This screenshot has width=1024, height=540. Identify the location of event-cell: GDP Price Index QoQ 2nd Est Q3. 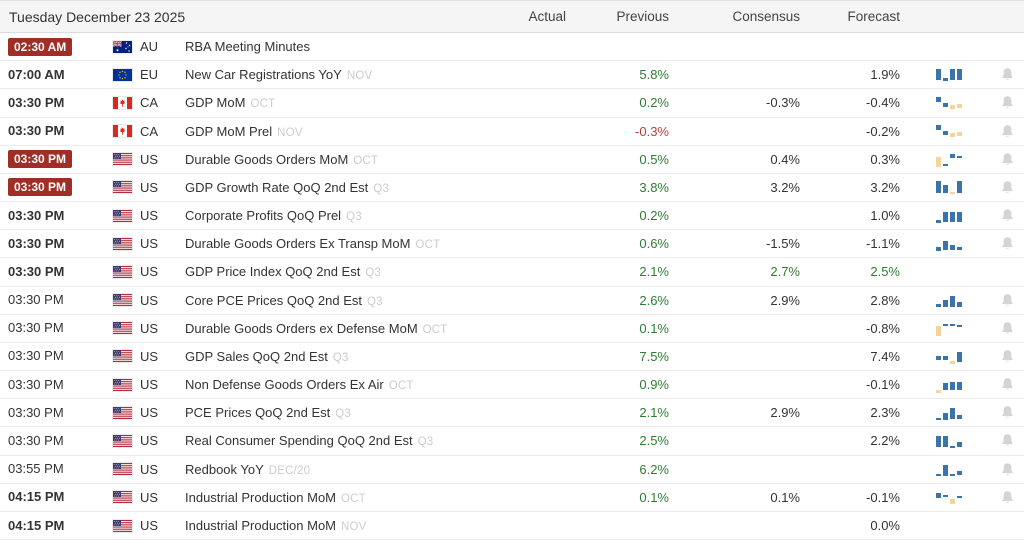
(333, 271).